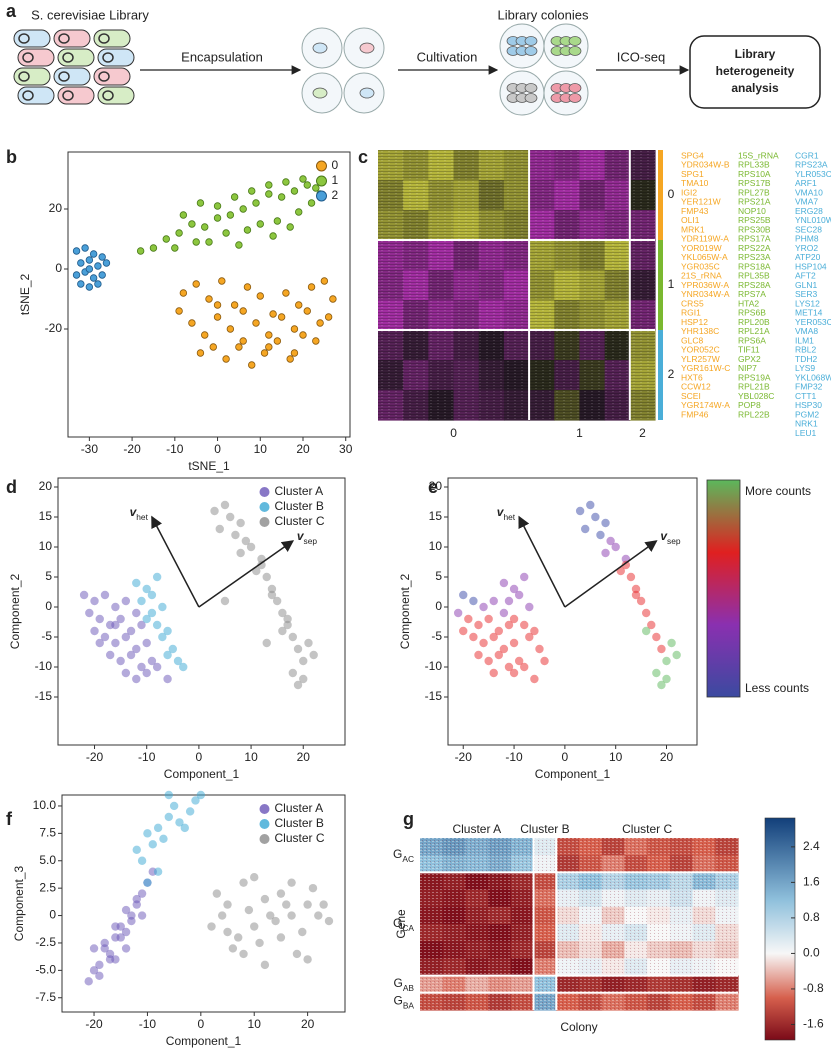 The height and width of the screenshot is (1050, 831). I want to click on gene-name: YGR174W-A, so click(705, 405).